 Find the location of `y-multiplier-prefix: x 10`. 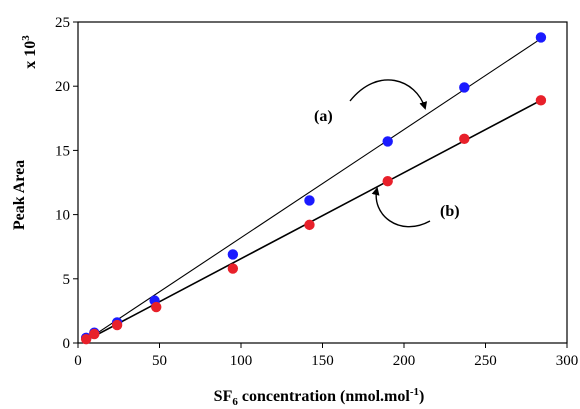

y-multiplier-prefix: x 10 is located at coordinates (30, 55).